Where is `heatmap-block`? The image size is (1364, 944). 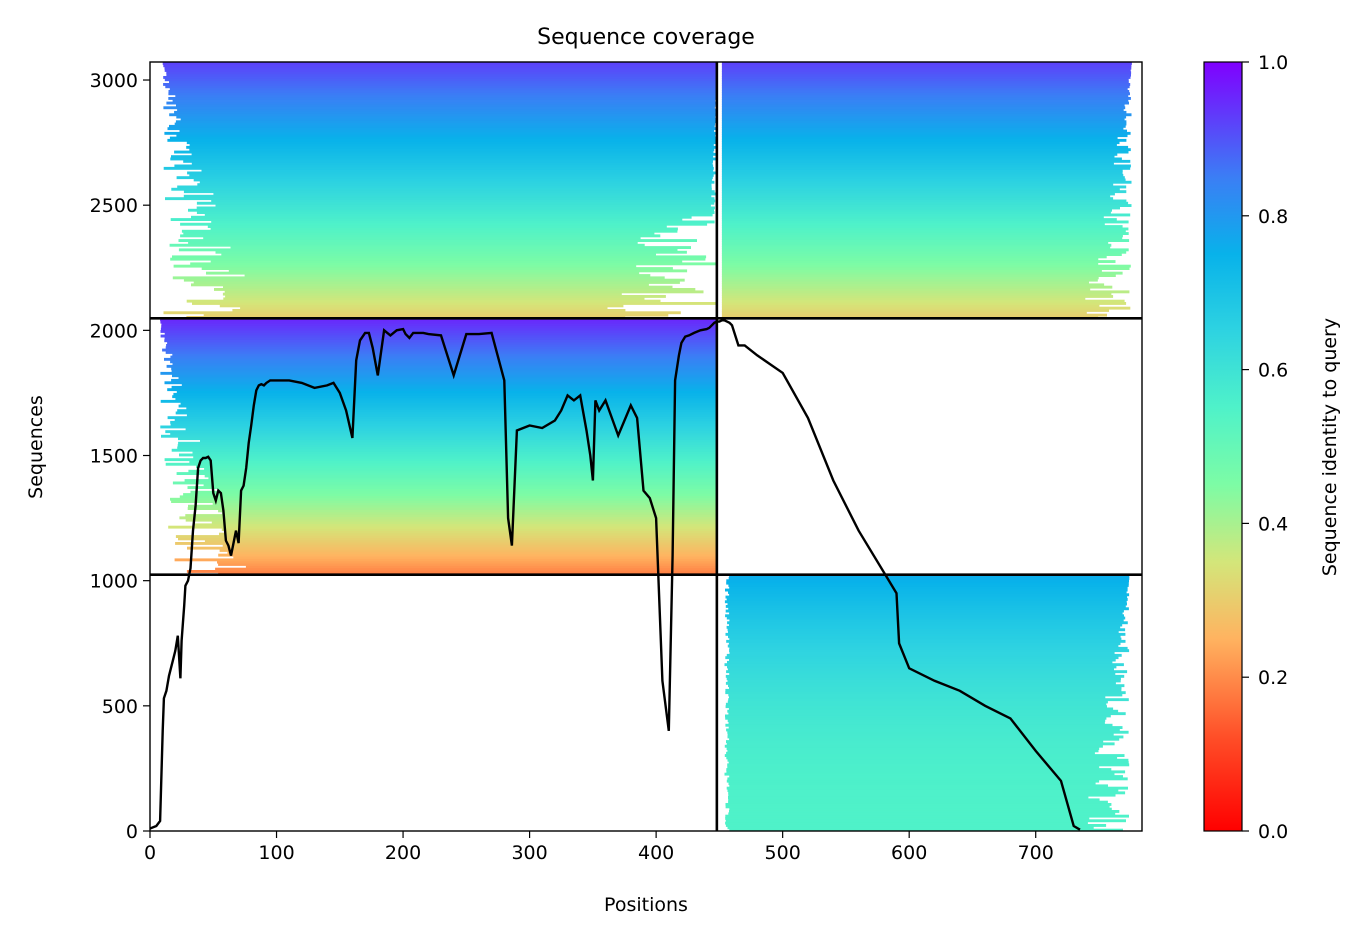 heatmap-block is located at coordinates (439, 190).